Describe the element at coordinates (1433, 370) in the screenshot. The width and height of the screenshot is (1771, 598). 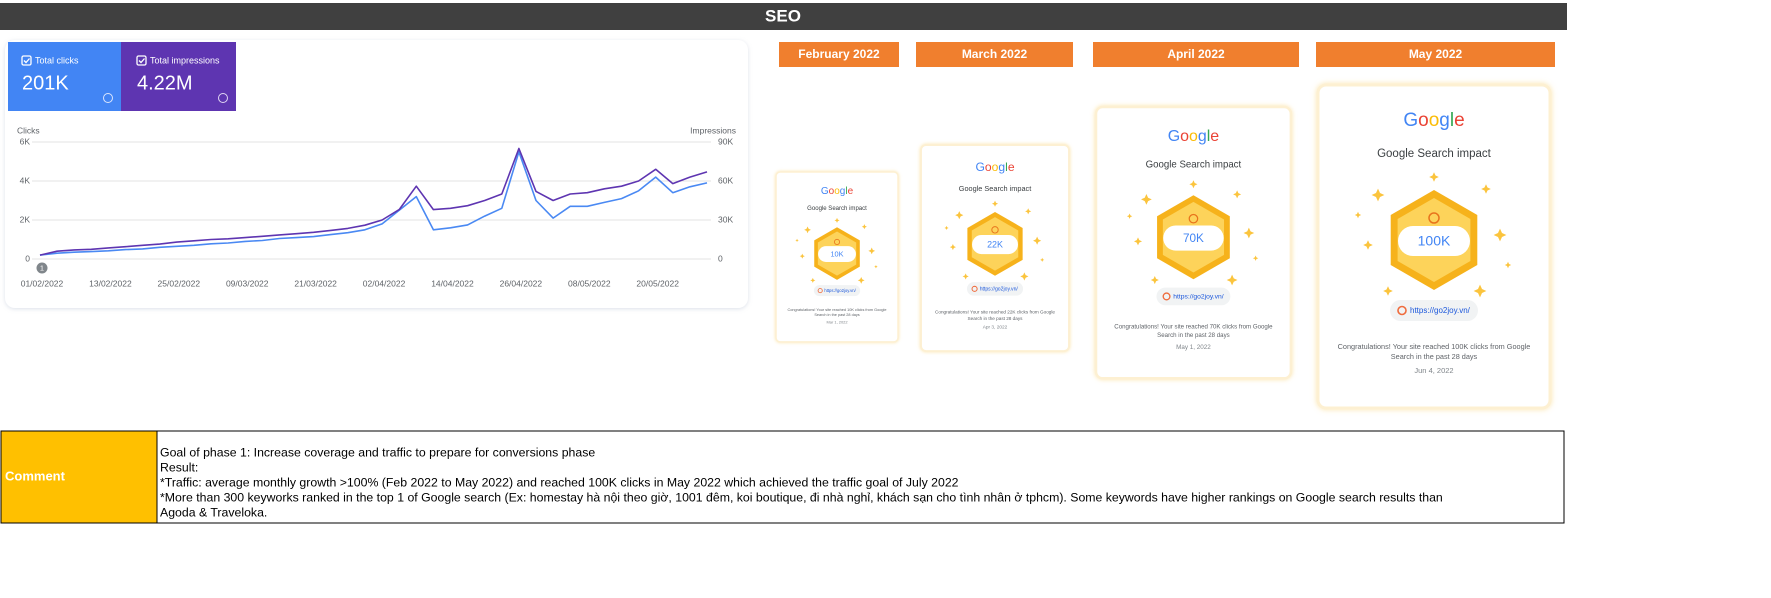
I see `card-date: Jun 4, 2022` at that location.